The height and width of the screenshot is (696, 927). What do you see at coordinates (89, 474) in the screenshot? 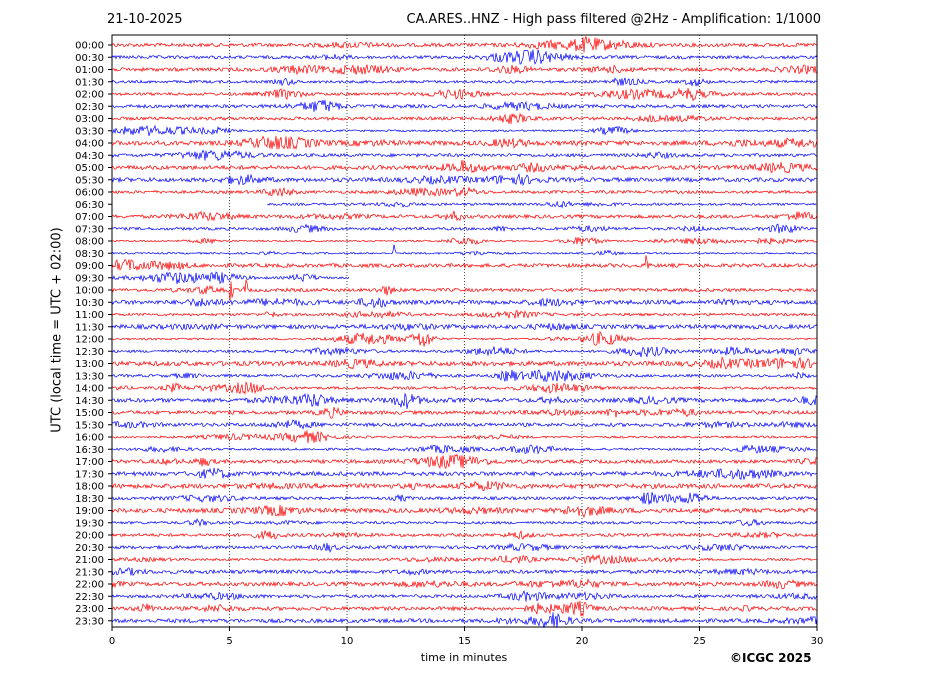
I see `y-tick-label: 17:30` at bounding box center [89, 474].